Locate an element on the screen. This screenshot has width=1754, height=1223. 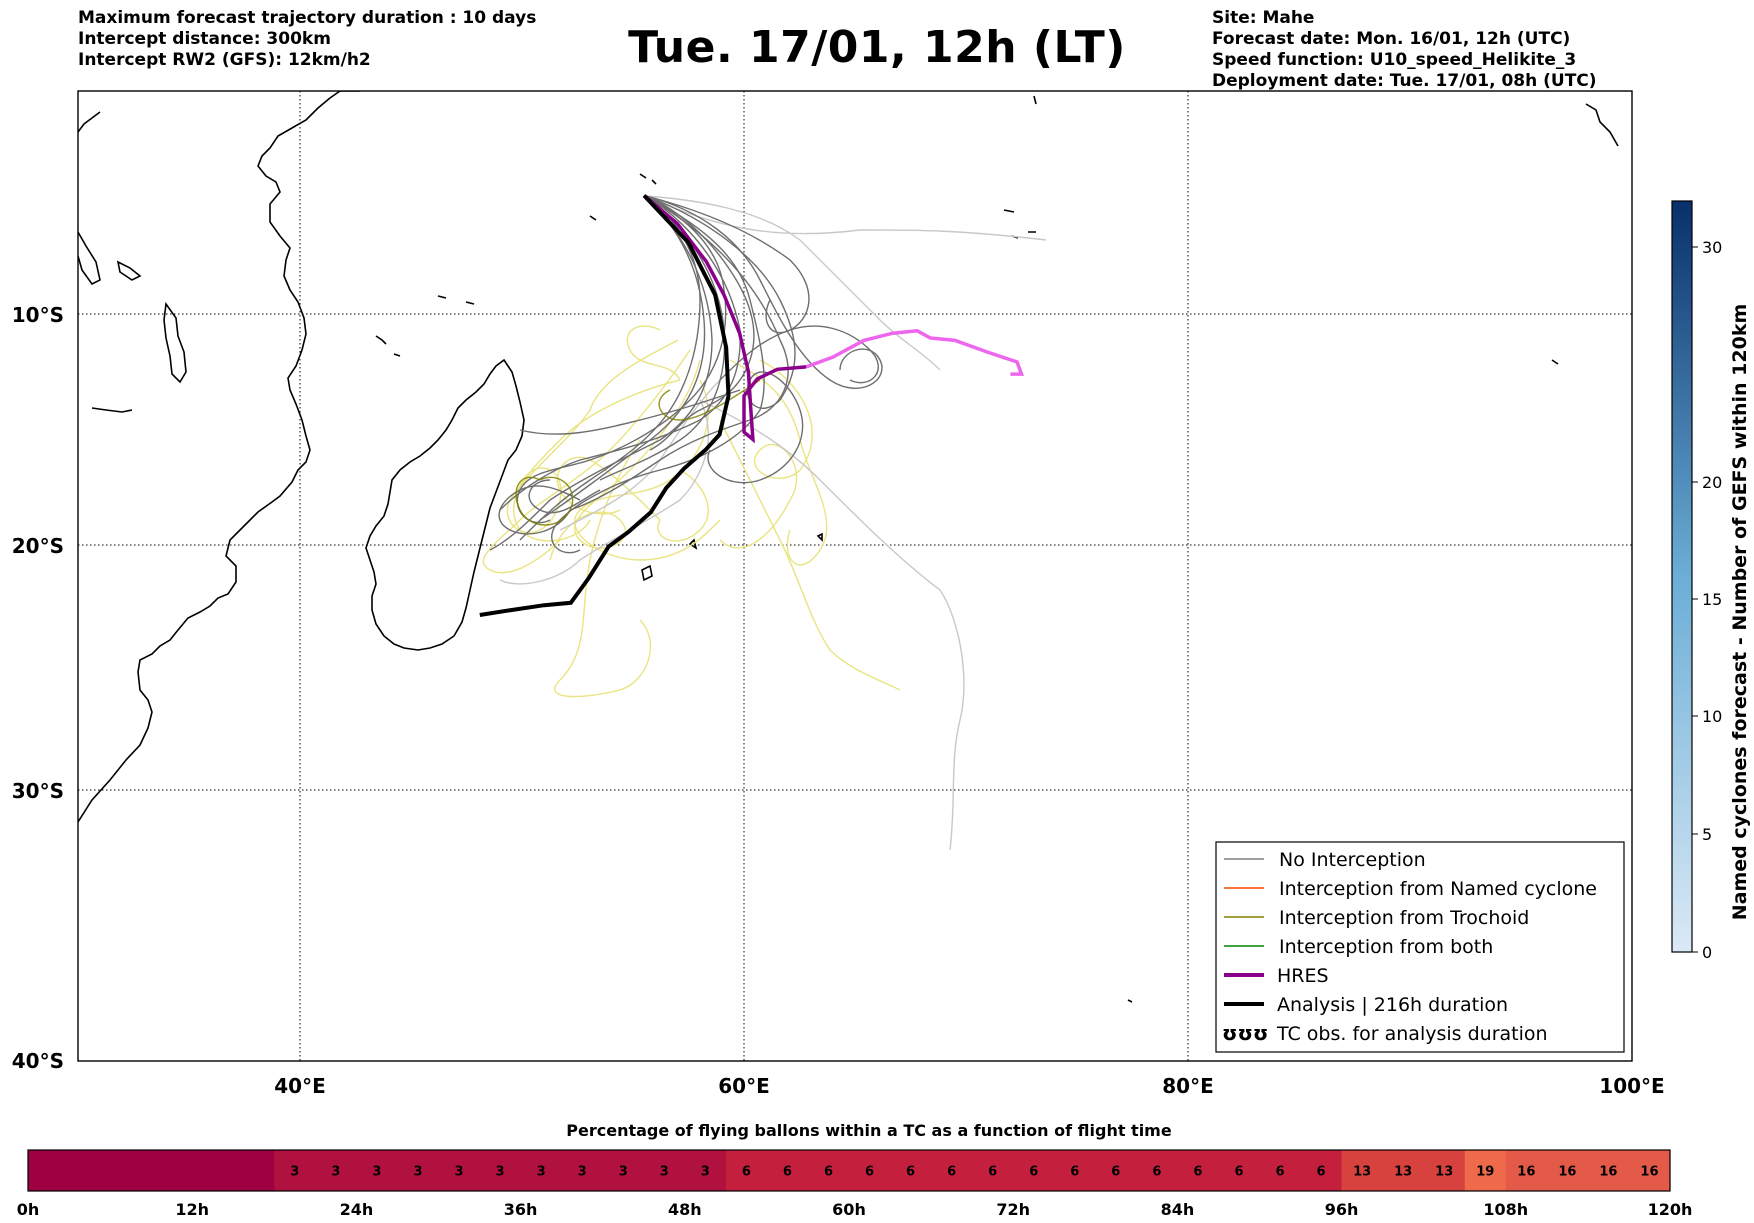
colorbar-tick-15: 15 is located at coordinates (1712, 599).